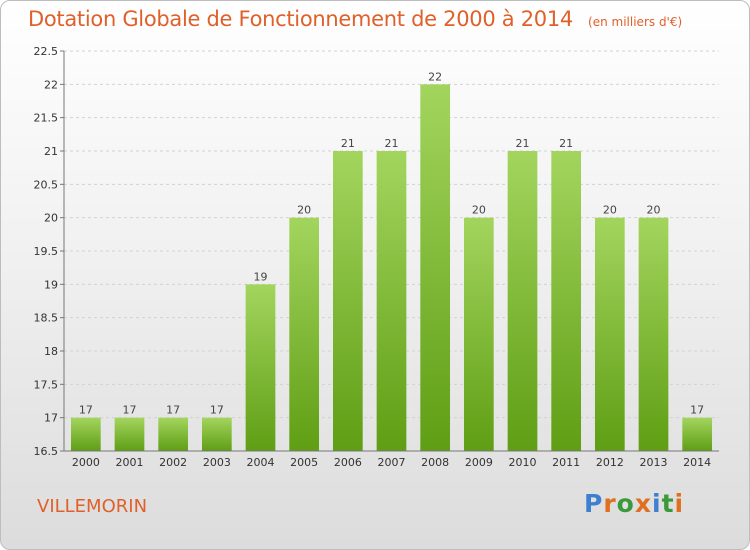 This screenshot has width=750, height=550. What do you see at coordinates (610, 503) in the screenshot?
I see `logo-letter: r` at bounding box center [610, 503].